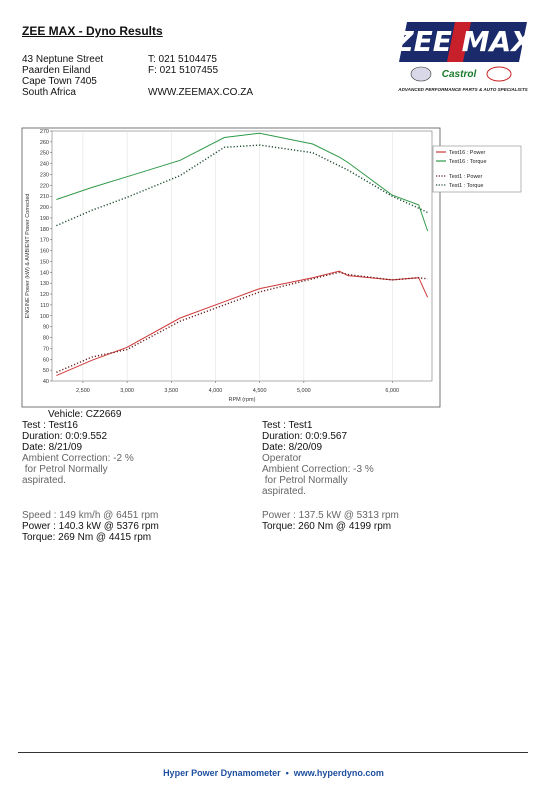 The image size is (547, 791). Describe the element at coordinates (477, 169) in the screenshot. I see `legend-box` at that location.